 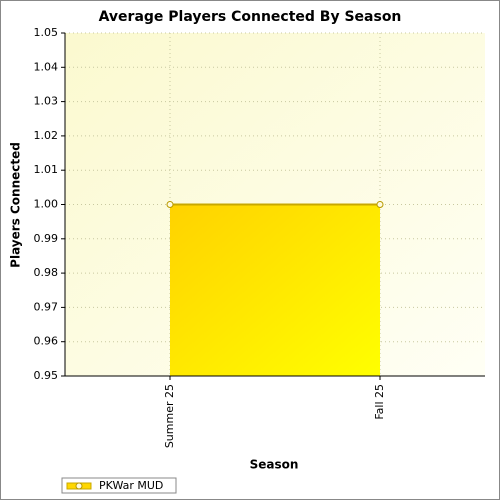 I want to click on area, so click(x=275, y=290).